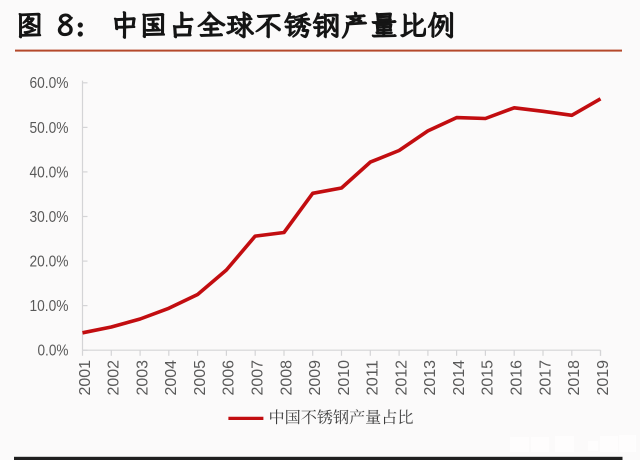 Image resolution: width=640 pixels, height=460 pixels. I want to click on svg-text: 2012, so click(401, 378).